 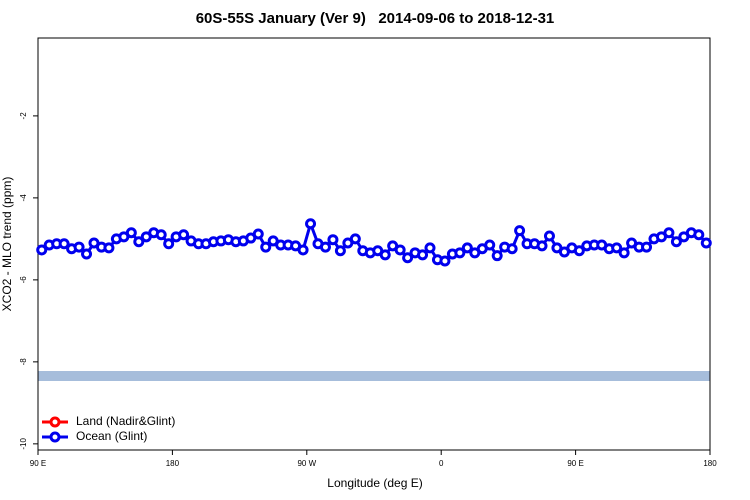 What do you see at coordinates (23, 362) in the screenshot?
I see `y-tick-label: -8` at bounding box center [23, 362].